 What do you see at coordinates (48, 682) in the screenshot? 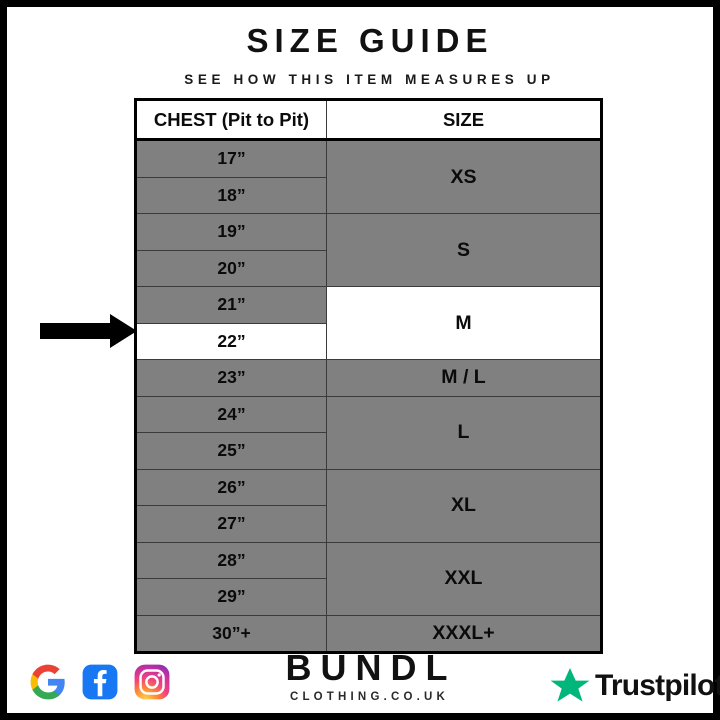
I see `google-icon` at bounding box center [48, 682].